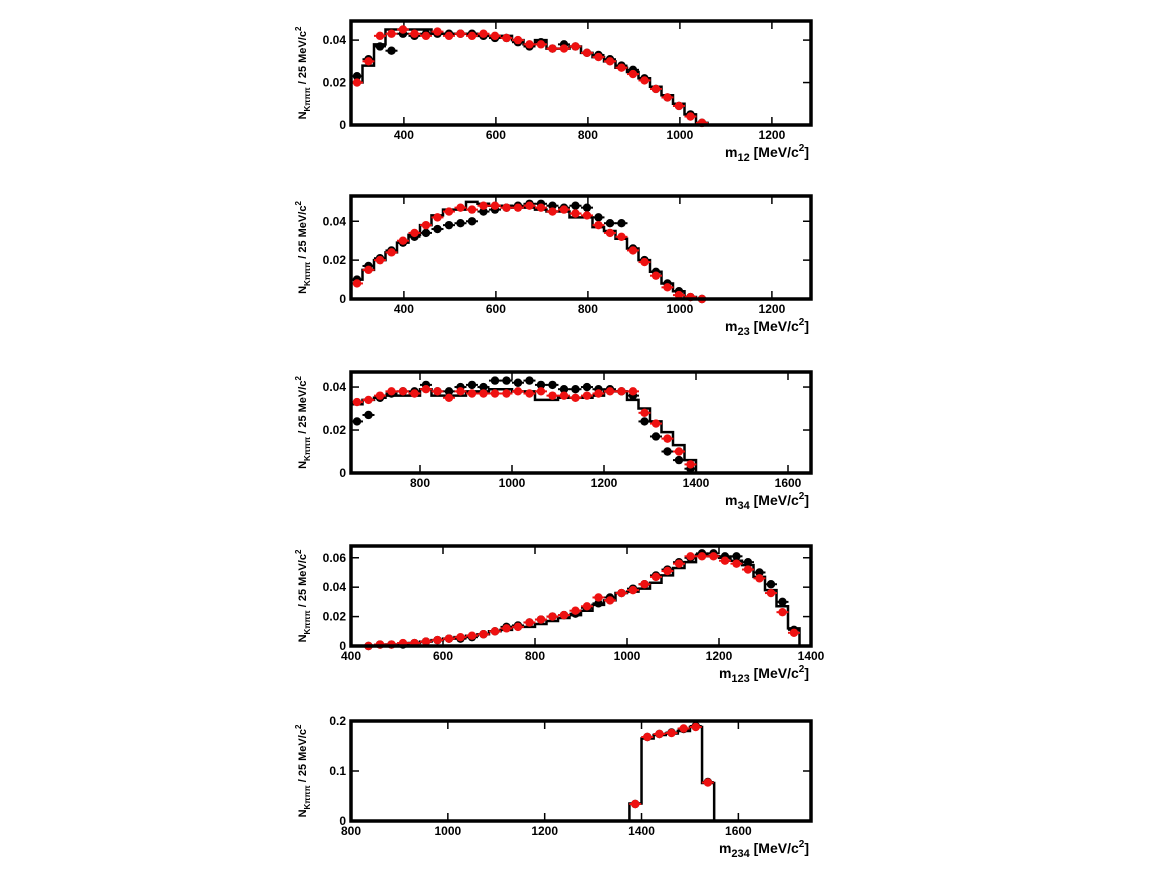 The height and width of the screenshot is (871, 1163). Describe the element at coordinates (335, 587) in the screenshot. I see `y-tick-label: 0.04` at that location.